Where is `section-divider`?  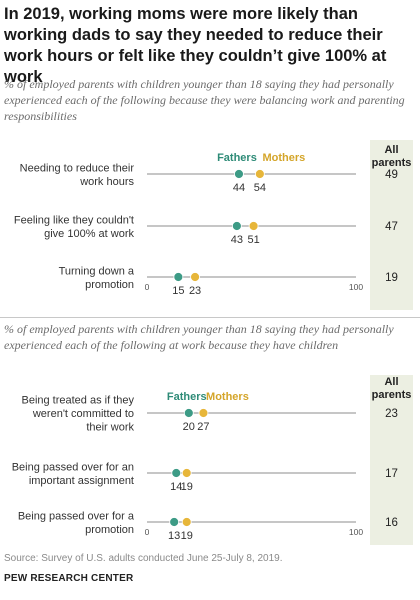 section-divider is located at coordinates (210, 317).